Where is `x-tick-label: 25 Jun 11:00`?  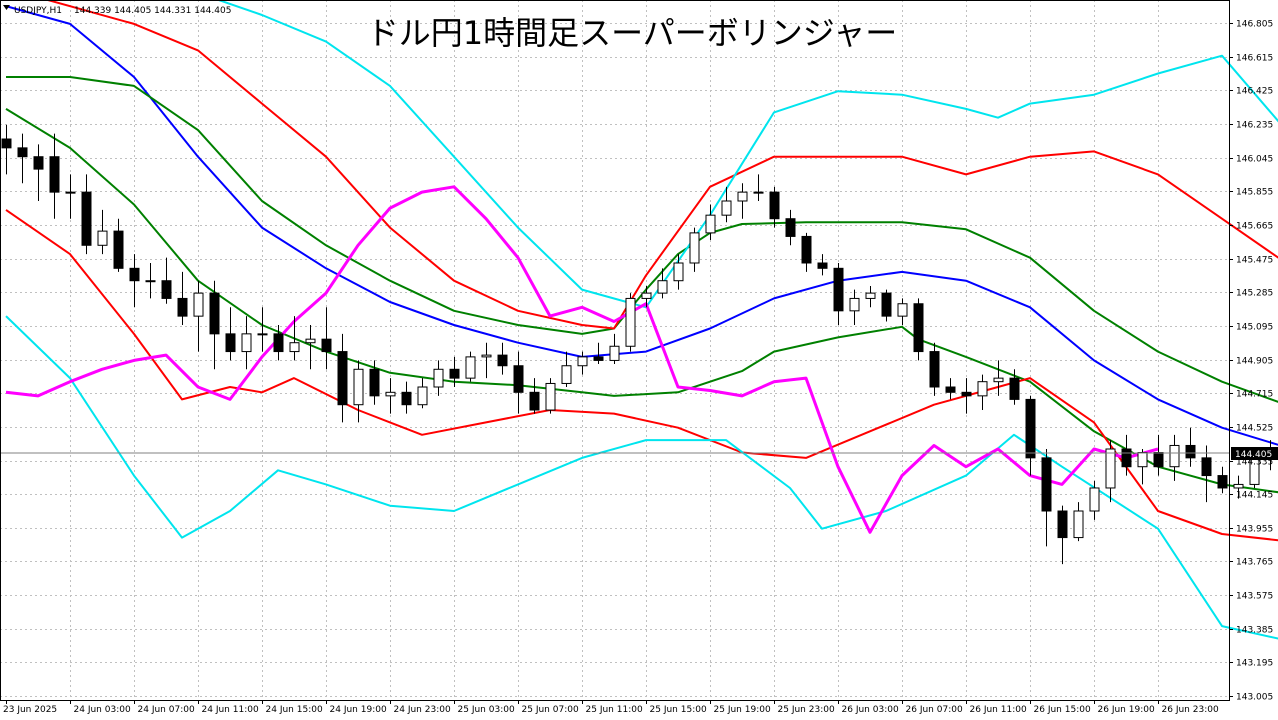
x-tick-label: 25 Jun 11:00 is located at coordinates (614, 710).